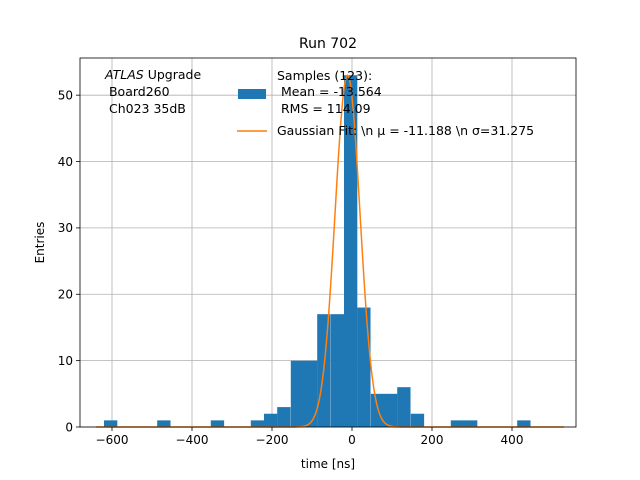  I want to click on y-tick-label: 50, so click(65, 95).